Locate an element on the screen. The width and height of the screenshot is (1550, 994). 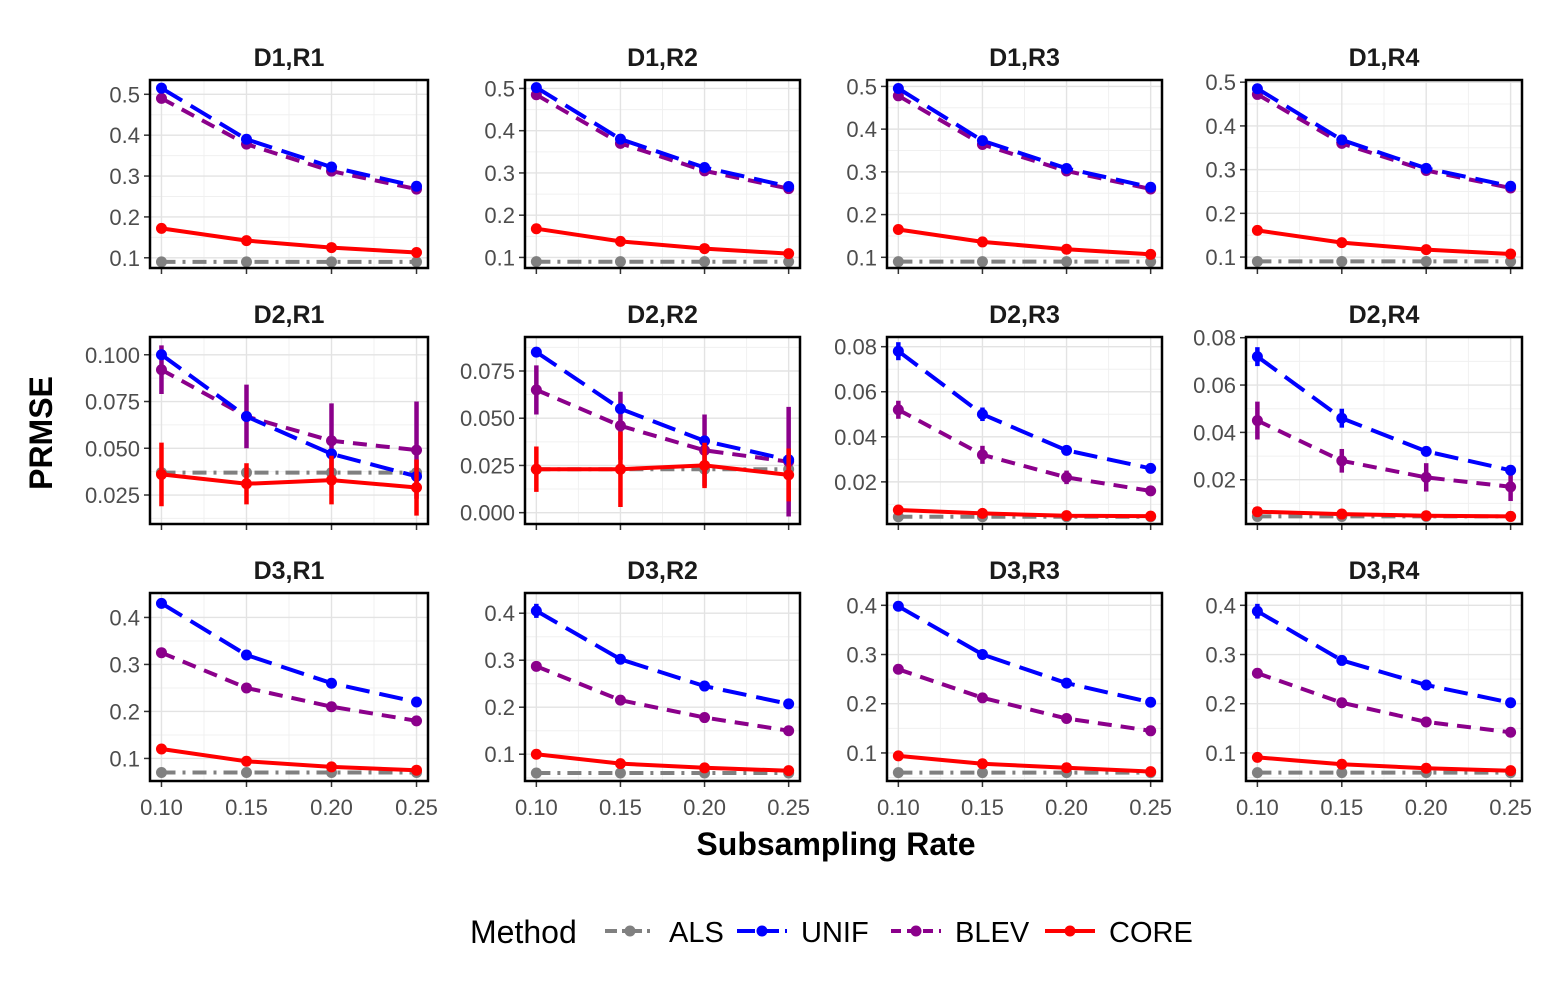
x-tick-label: 0.15 is located at coordinates (620, 807).